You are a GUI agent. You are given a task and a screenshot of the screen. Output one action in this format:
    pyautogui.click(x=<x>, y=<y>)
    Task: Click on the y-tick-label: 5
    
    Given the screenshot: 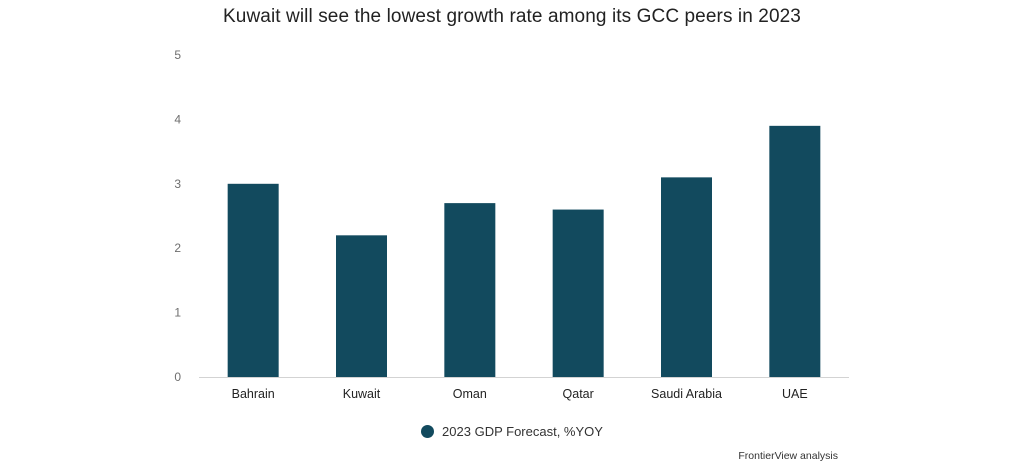 What is the action you would take?
    pyautogui.click(x=177, y=55)
    